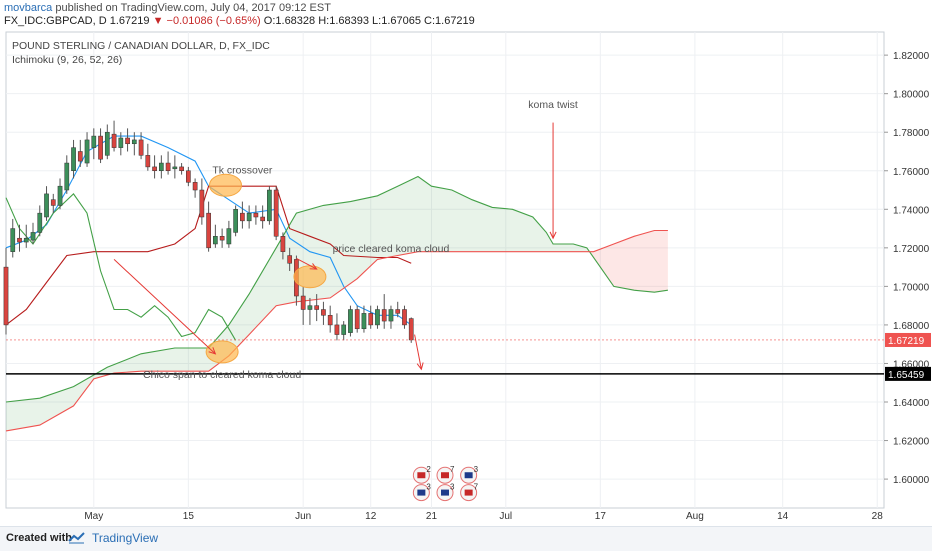 The width and height of the screenshot is (932, 551). What do you see at coordinates (76, 538) in the screenshot?
I see `tradingview-logo-icon` at bounding box center [76, 538].